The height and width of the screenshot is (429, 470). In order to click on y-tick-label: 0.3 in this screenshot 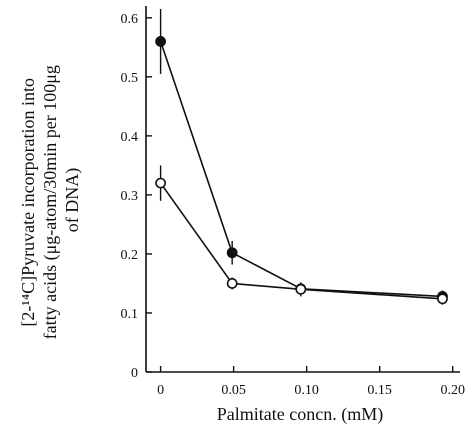, I will do `click(130, 196)`.